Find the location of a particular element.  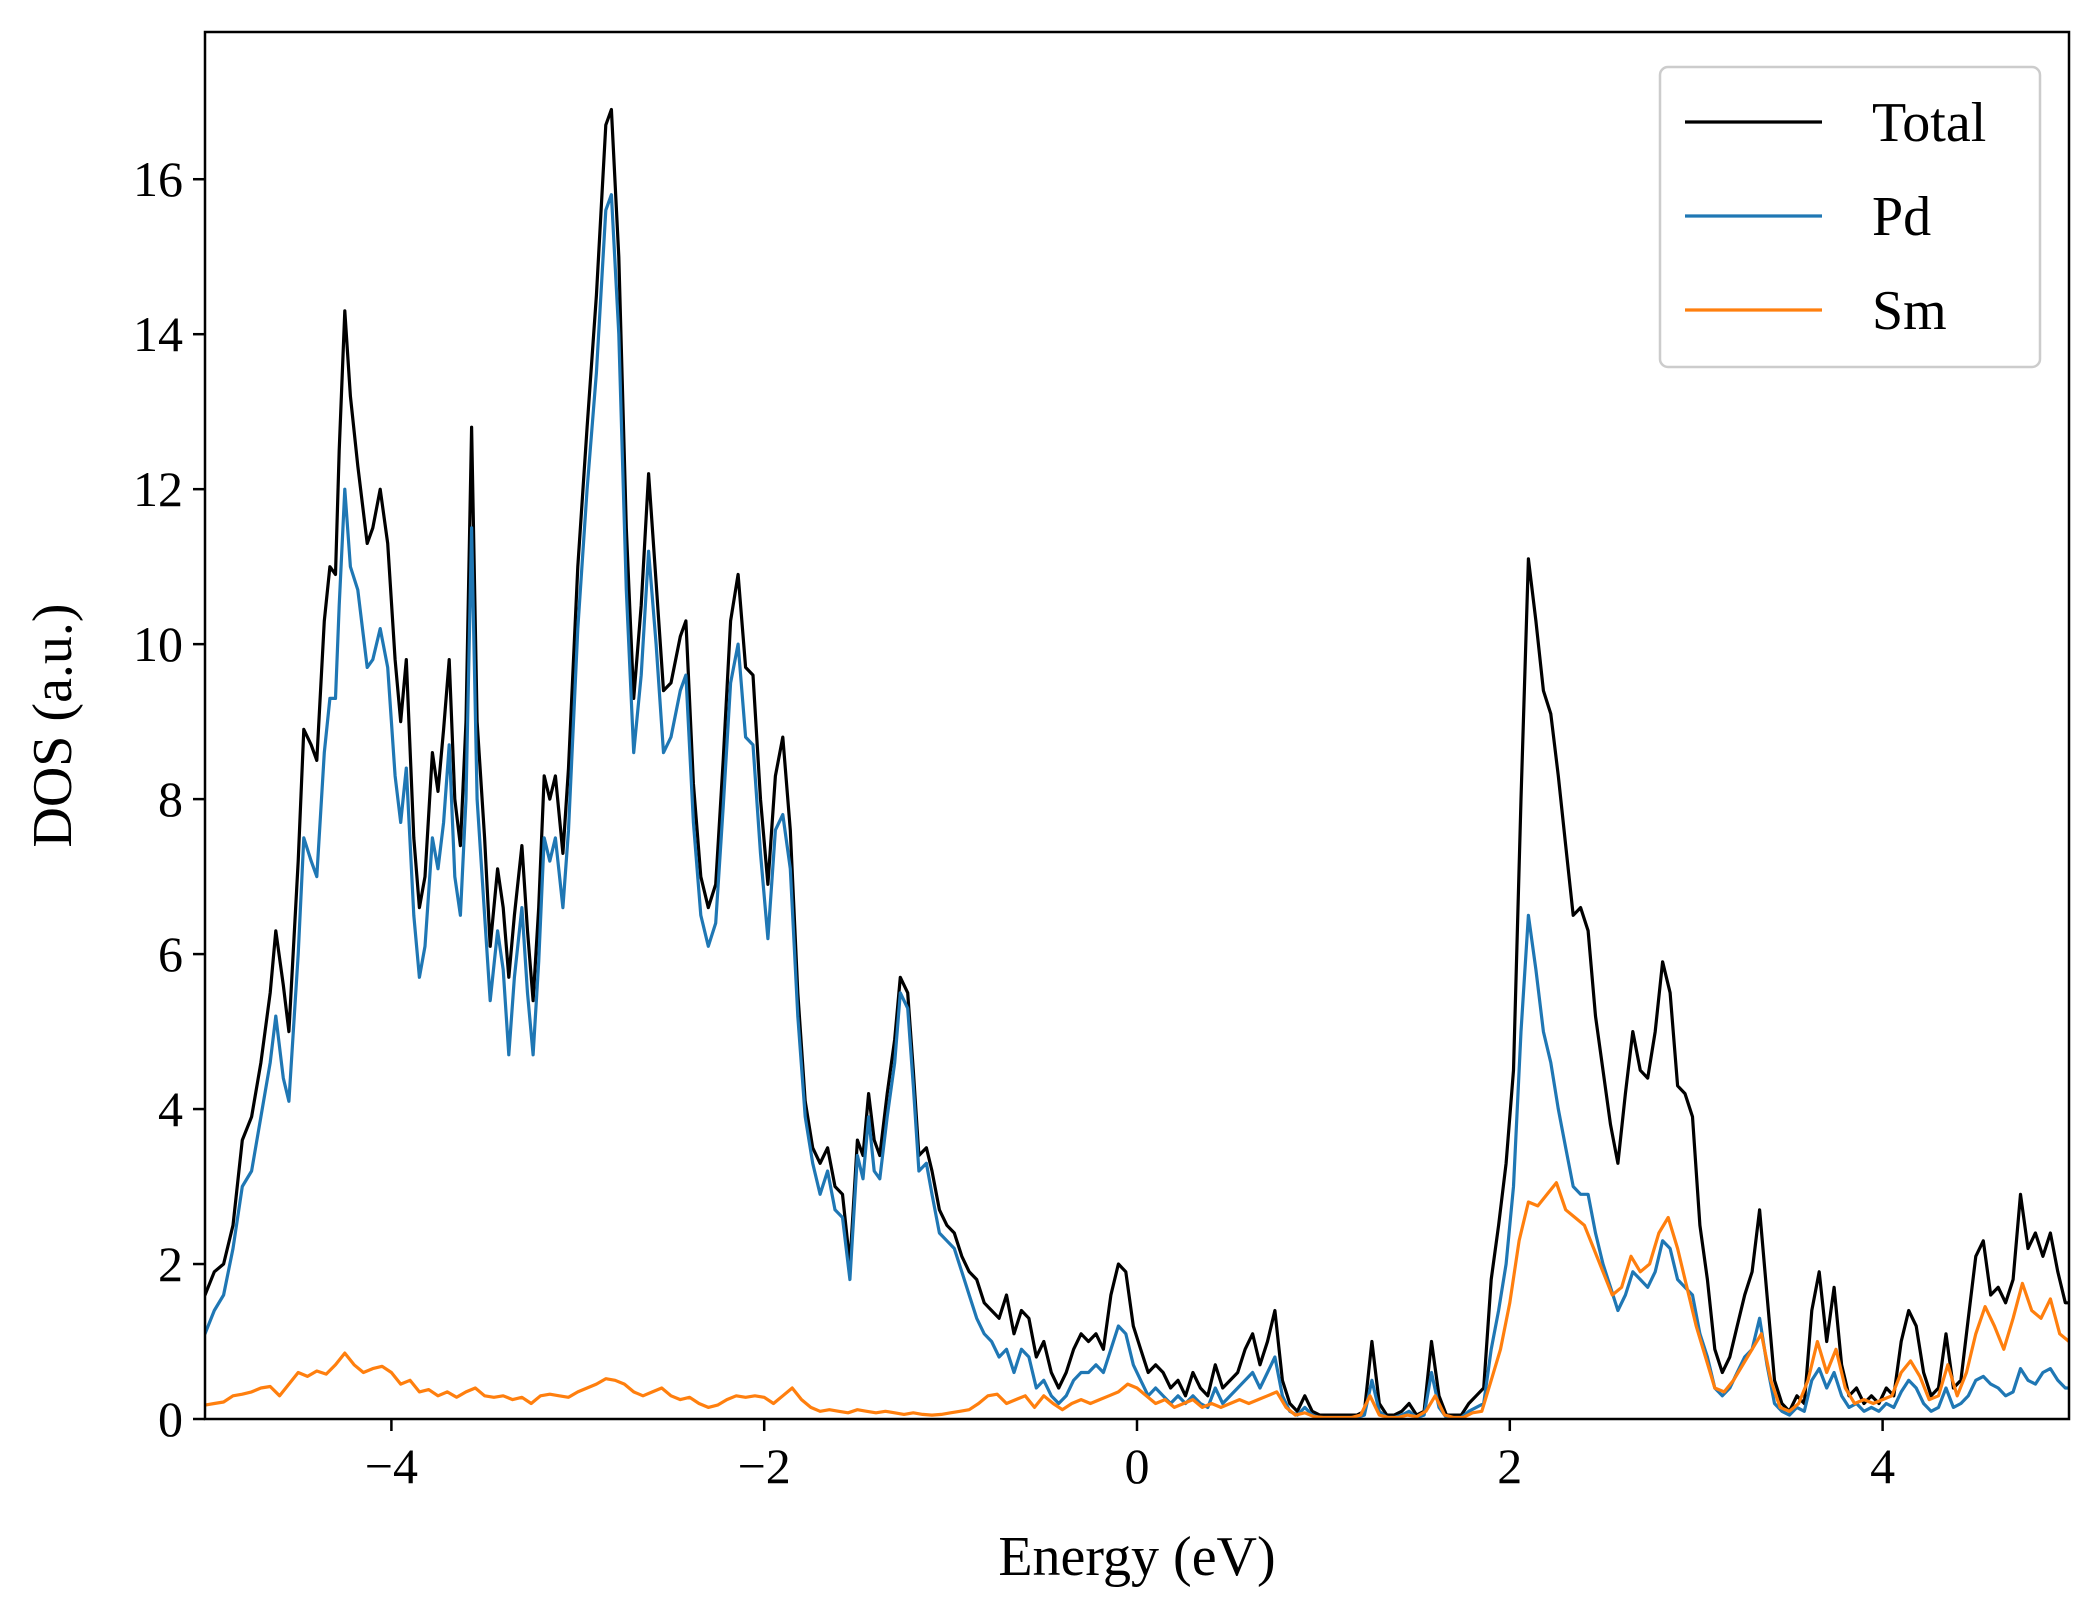

y-tick-label: 10 is located at coordinates (158, 644).